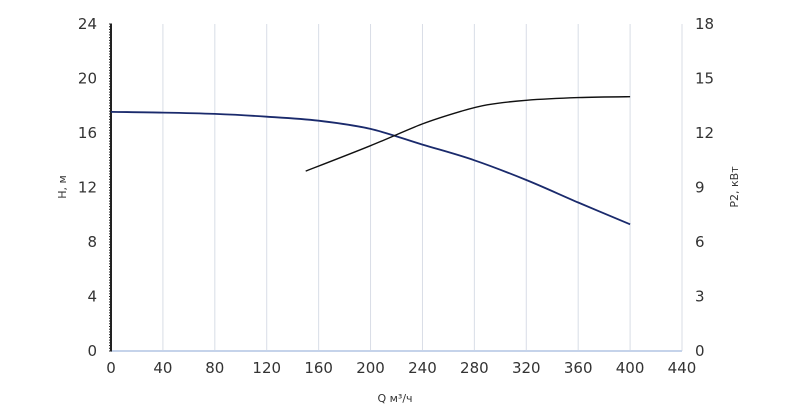 The height and width of the screenshot is (413, 800). What do you see at coordinates (630, 368) in the screenshot?
I see `x-tick-label-400: 400` at bounding box center [630, 368].